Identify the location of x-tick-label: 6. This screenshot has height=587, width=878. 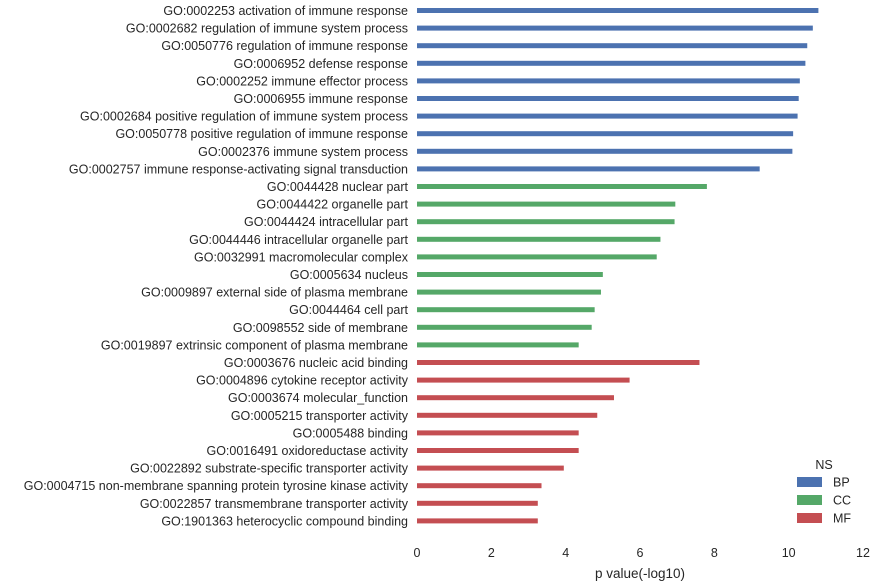
(640, 553).